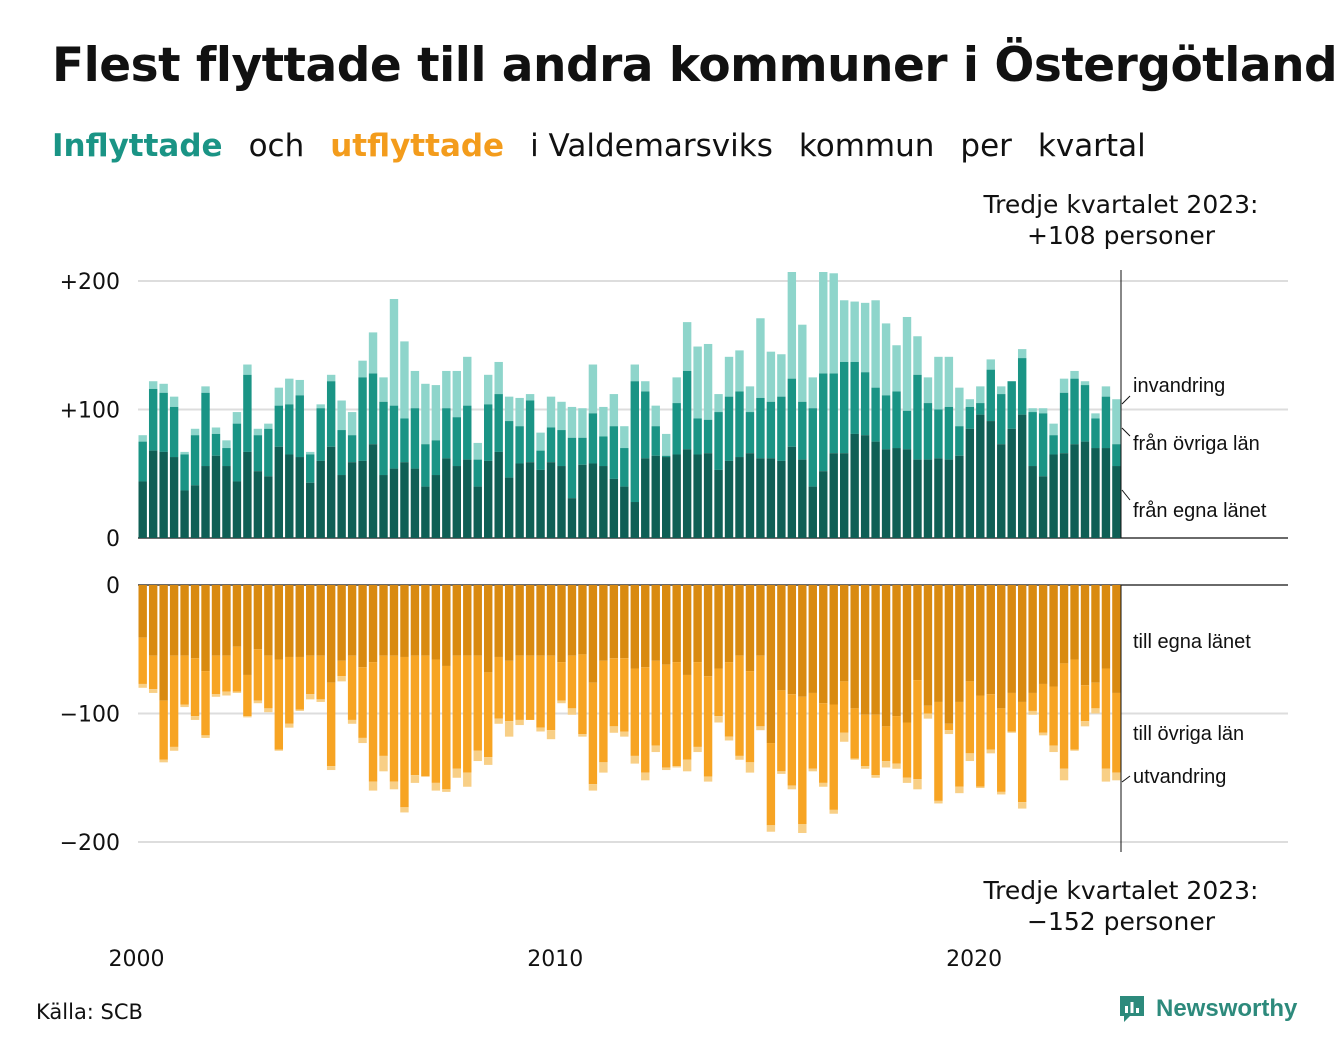 Image resolution: width=1340 pixels, height=1060 pixels. I want to click on annotation-bottom-line2: −152 personer, so click(1121, 921).